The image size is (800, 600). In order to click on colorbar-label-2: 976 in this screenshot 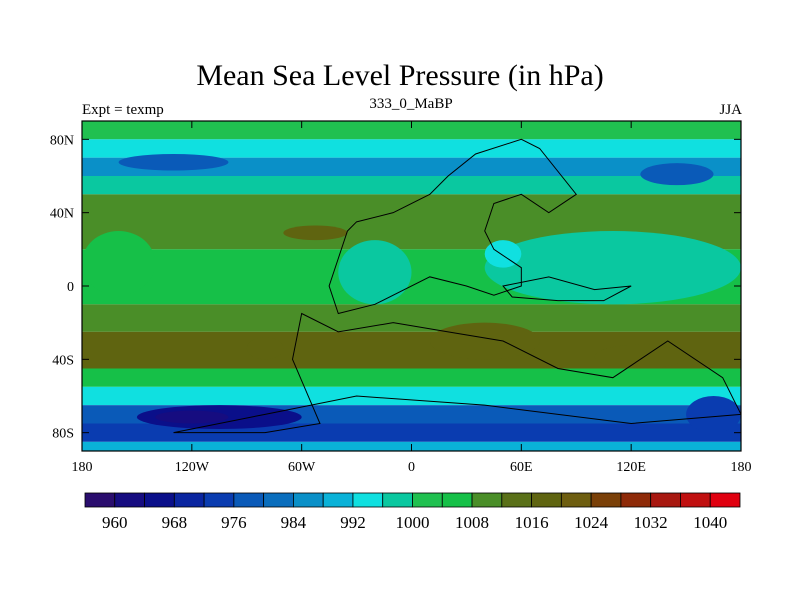, I will do `click(234, 522)`.